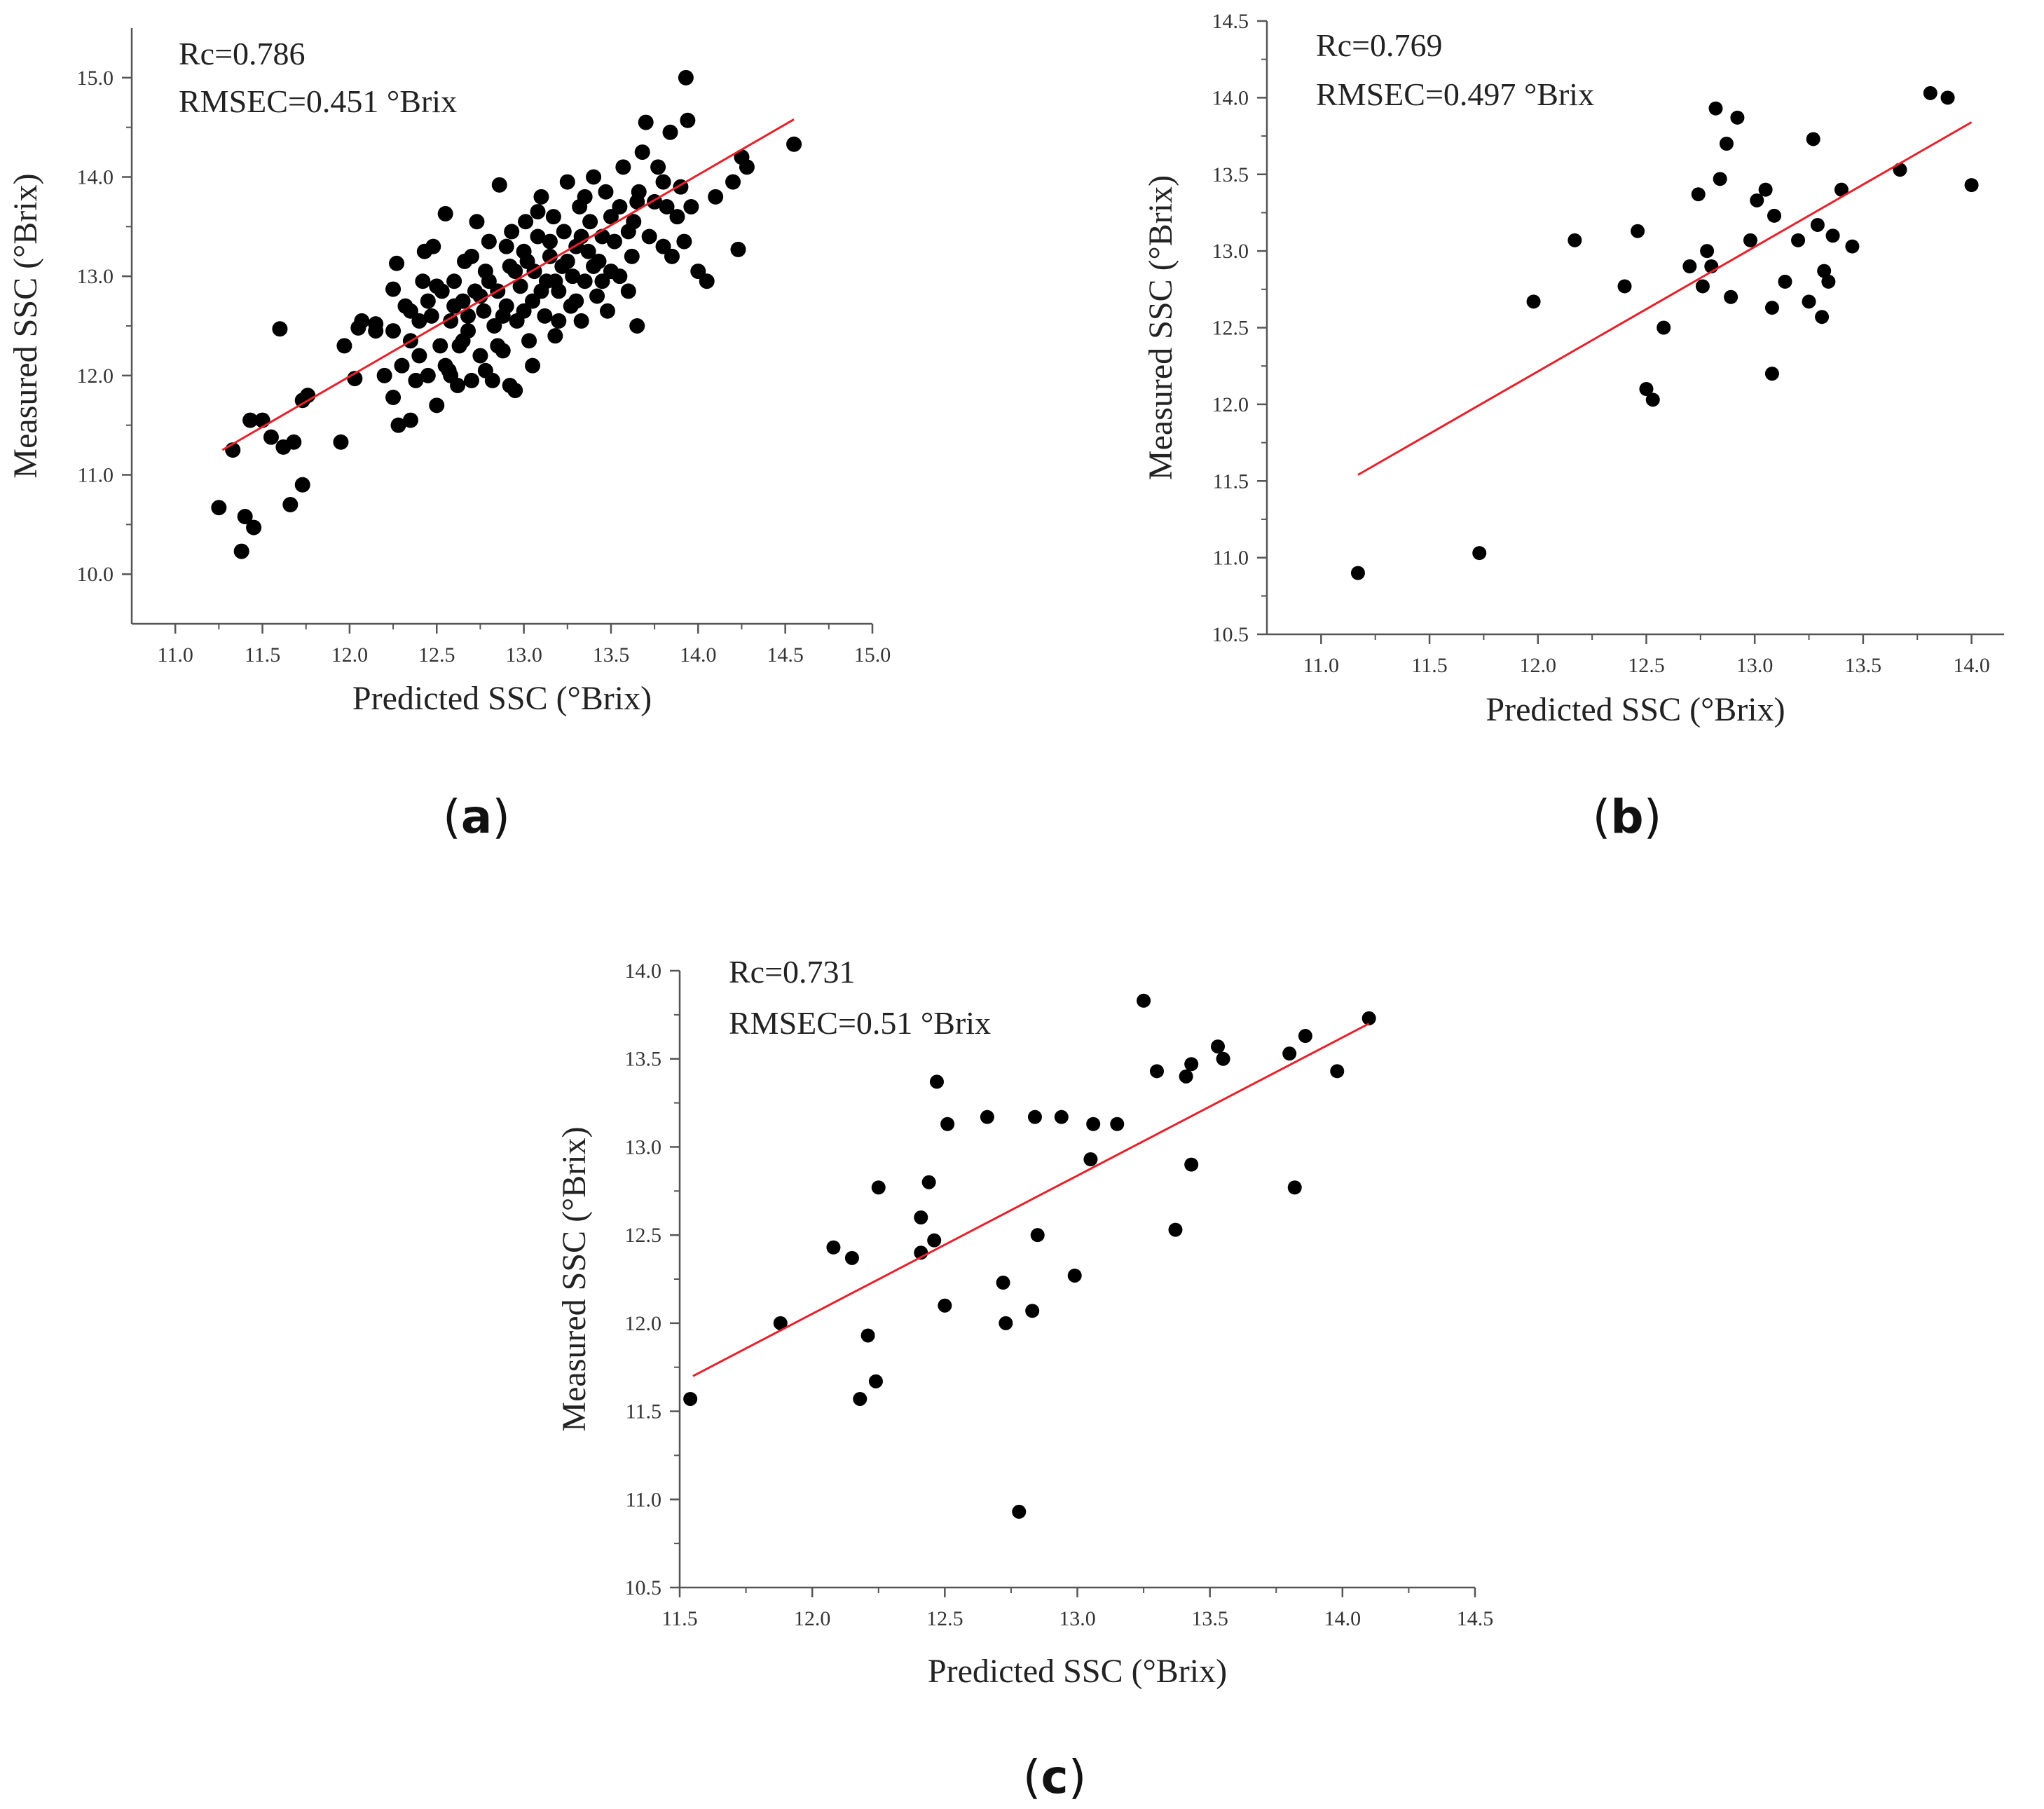 The image size is (2044, 1809). I want to click on panel-c-x-tick-label: 14.0, so click(1342, 1618).